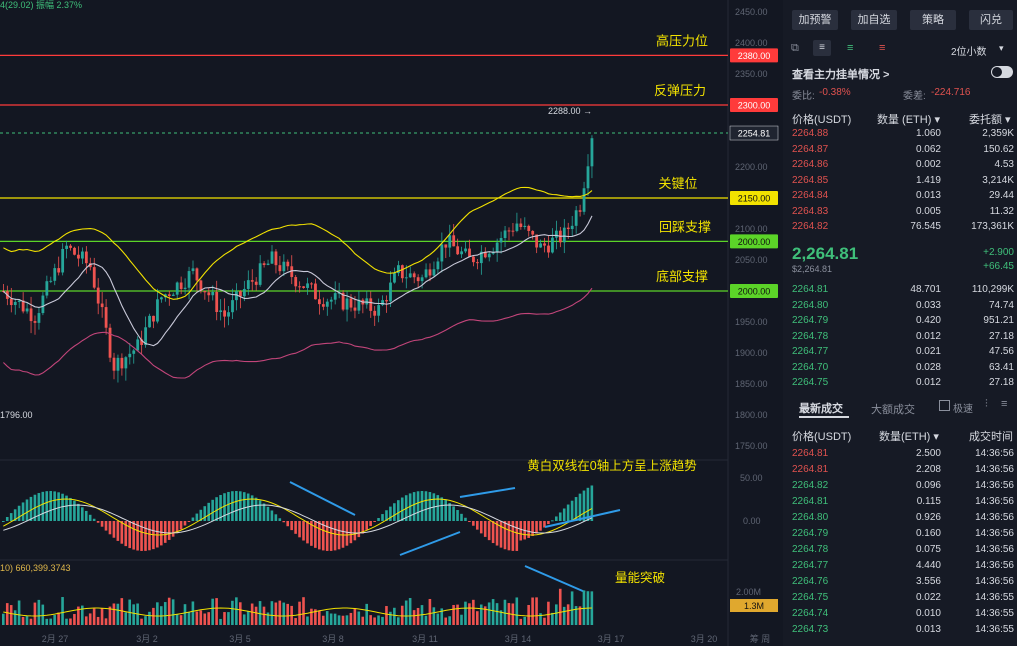 The image size is (1017, 646). I want to click on bids-cell: 63.41, so click(1001, 367).